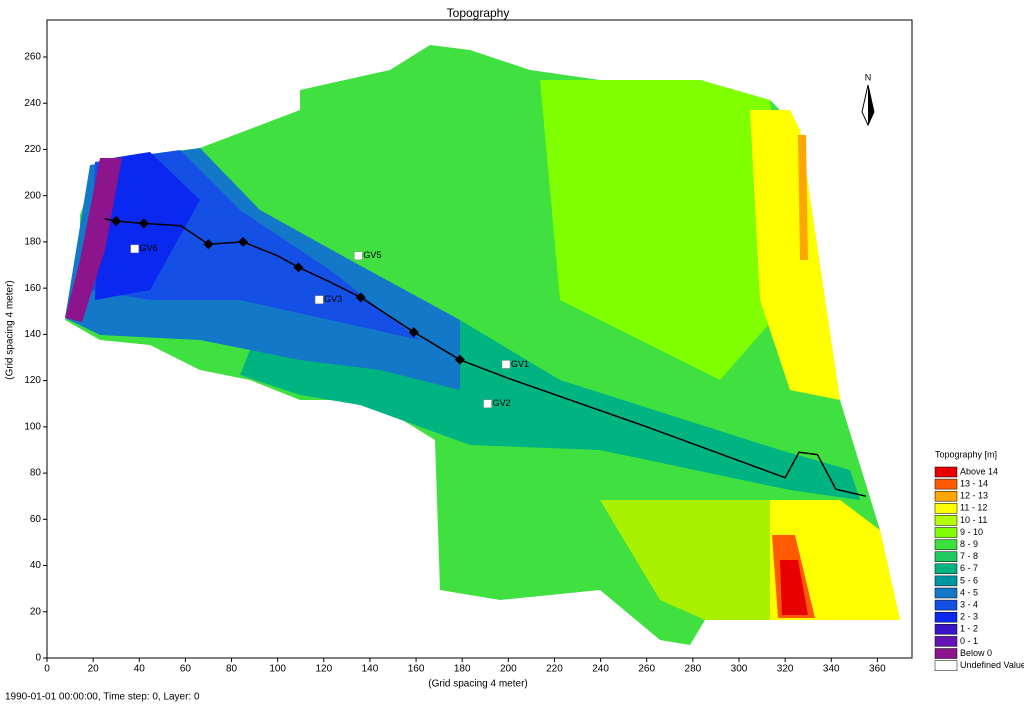 The image size is (1024, 709). I want to click on station-label: GV1, so click(520, 364).